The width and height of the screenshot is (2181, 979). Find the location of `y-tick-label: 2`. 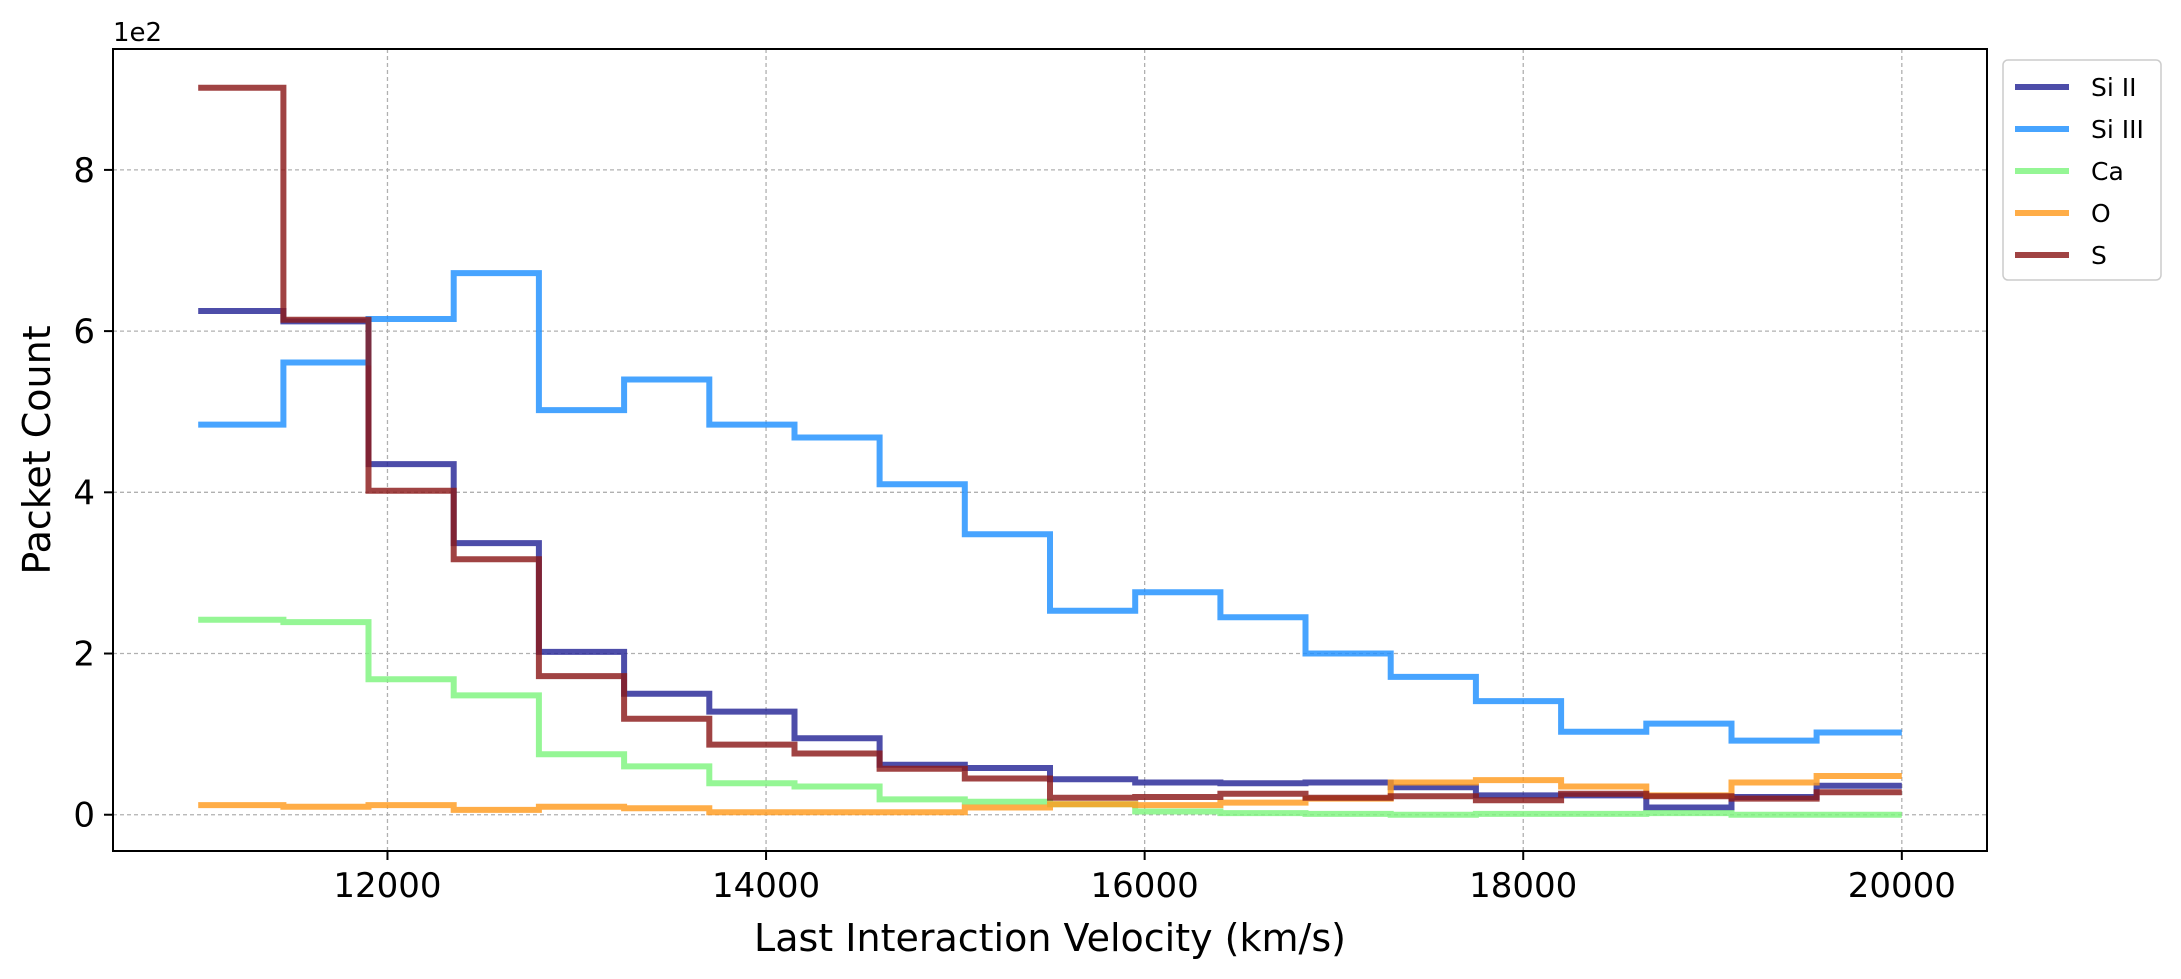

y-tick-label: 2 is located at coordinates (84, 655).